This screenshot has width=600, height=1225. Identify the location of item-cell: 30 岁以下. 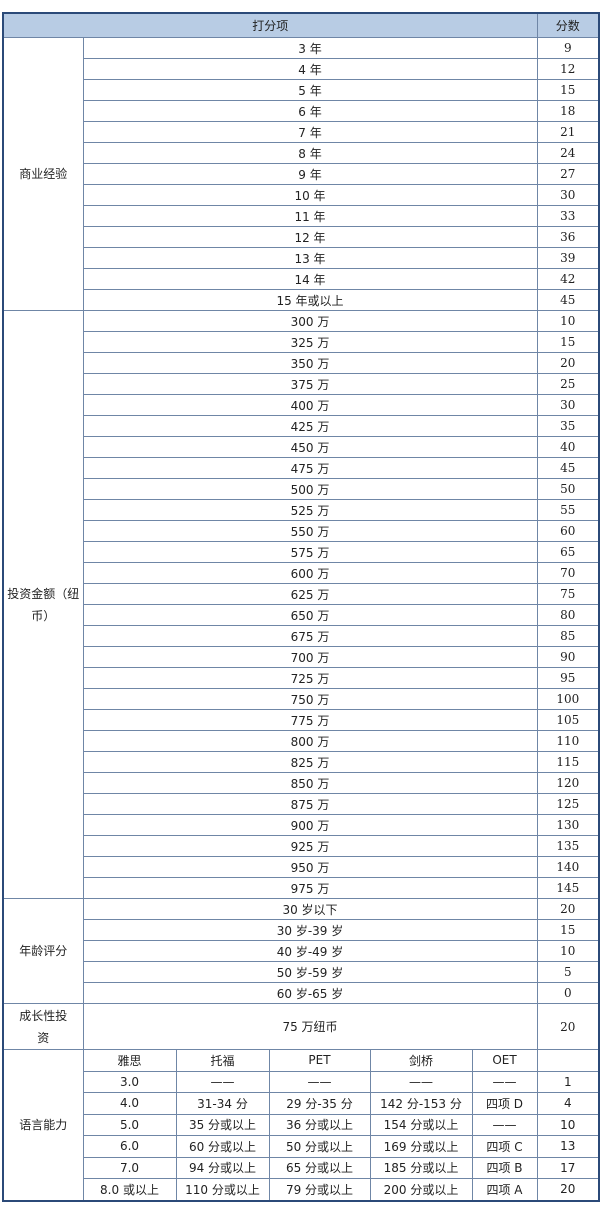
(310, 909).